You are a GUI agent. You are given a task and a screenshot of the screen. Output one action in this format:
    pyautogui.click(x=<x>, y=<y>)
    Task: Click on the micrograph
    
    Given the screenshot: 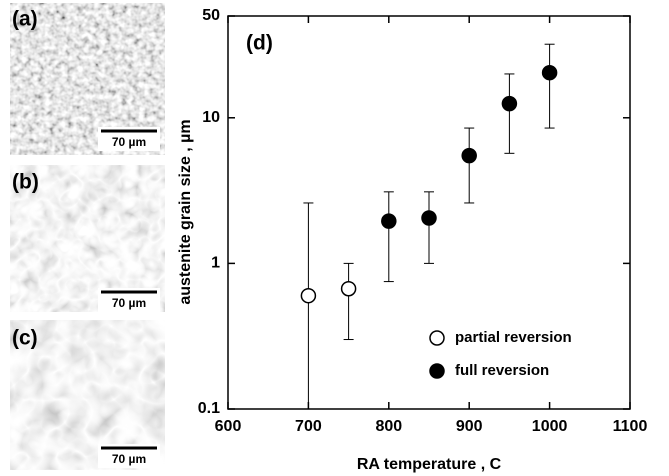 What is the action you would take?
    pyautogui.click(x=87, y=238)
    